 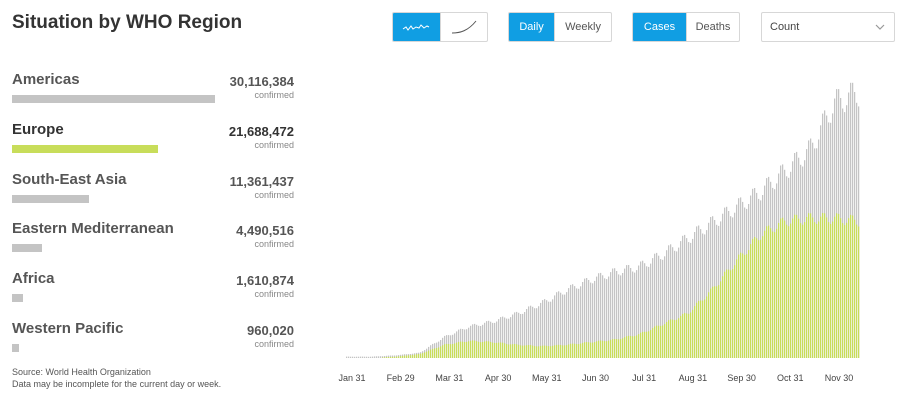 What do you see at coordinates (265, 230) in the screenshot?
I see `region-count: 4,490,516` at bounding box center [265, 230].